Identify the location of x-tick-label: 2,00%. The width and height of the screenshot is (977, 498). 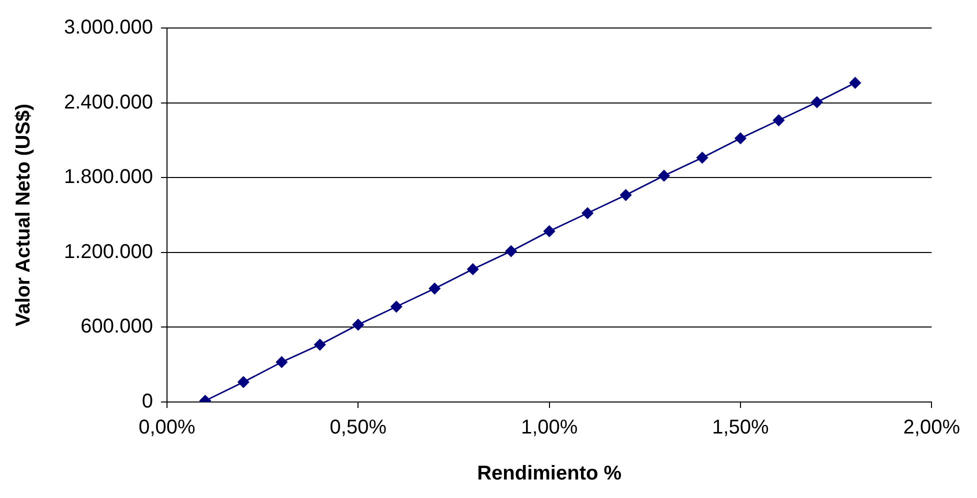
(931, 427).